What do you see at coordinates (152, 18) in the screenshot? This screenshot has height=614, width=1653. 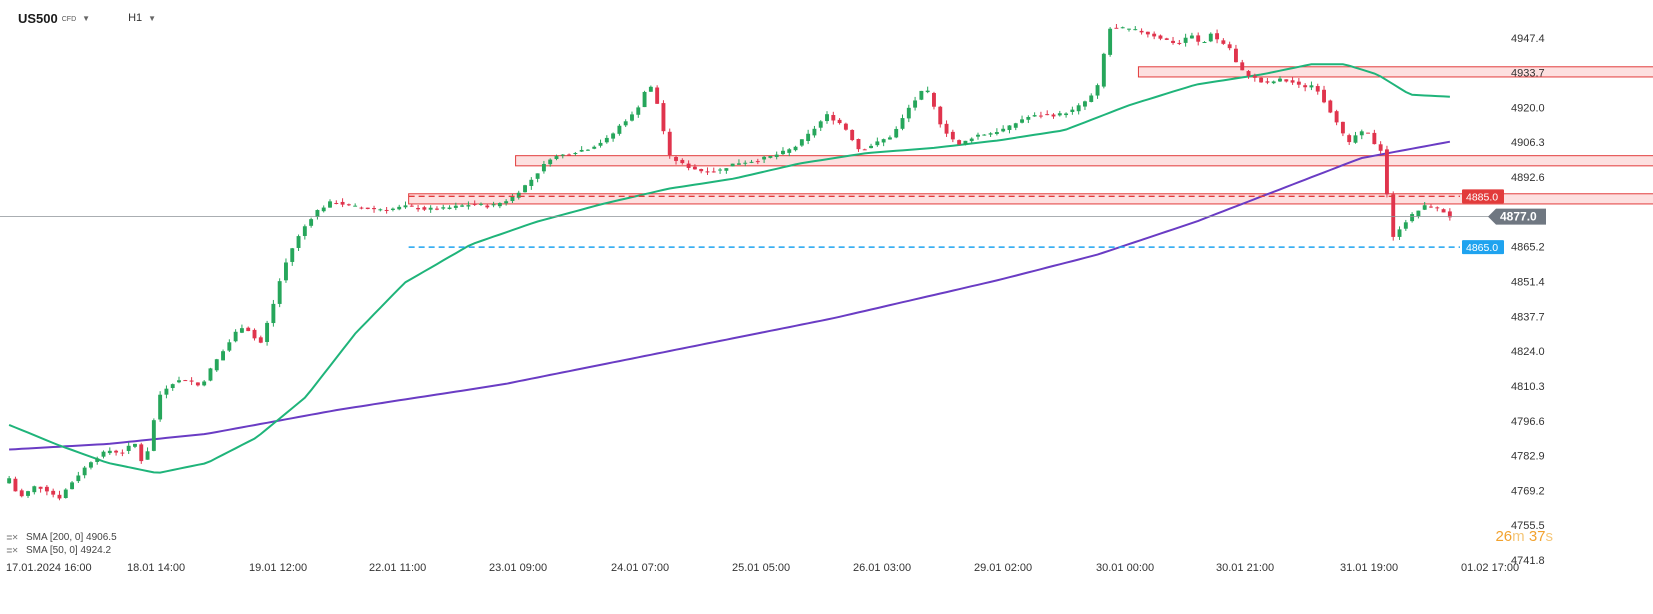 I see `timeframe-dropdown-icon: ▼` at bounding box center [152, 18].